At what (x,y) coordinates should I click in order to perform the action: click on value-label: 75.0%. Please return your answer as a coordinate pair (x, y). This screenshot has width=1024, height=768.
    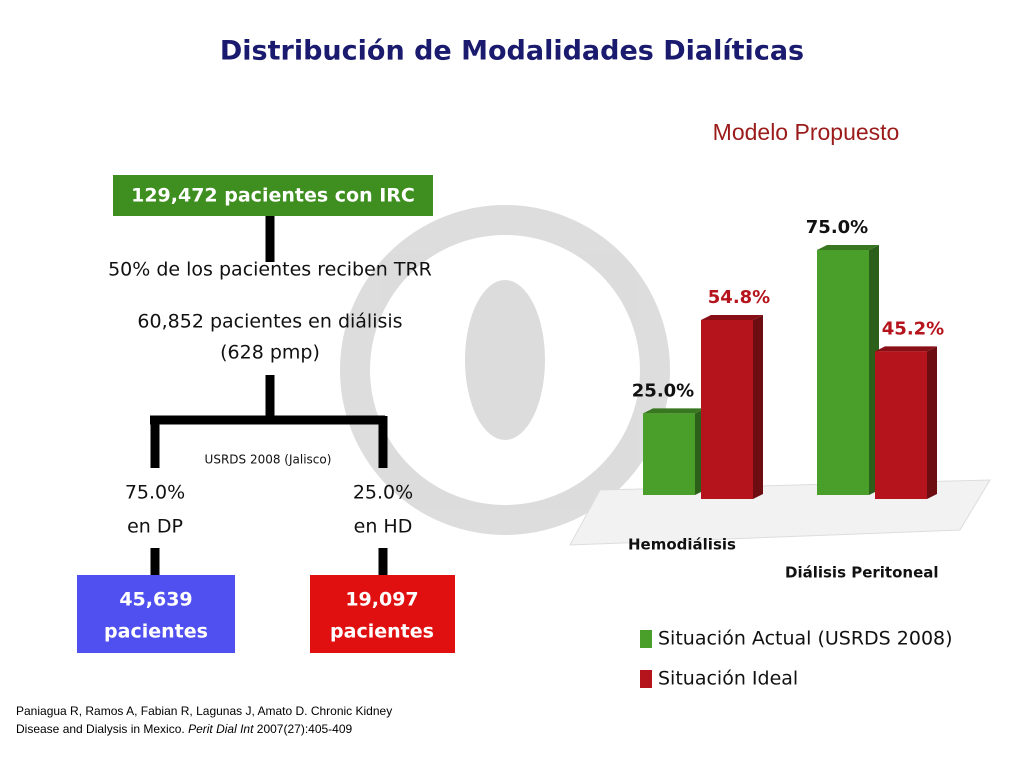
    Looking at the image, I should click on (837, 227).